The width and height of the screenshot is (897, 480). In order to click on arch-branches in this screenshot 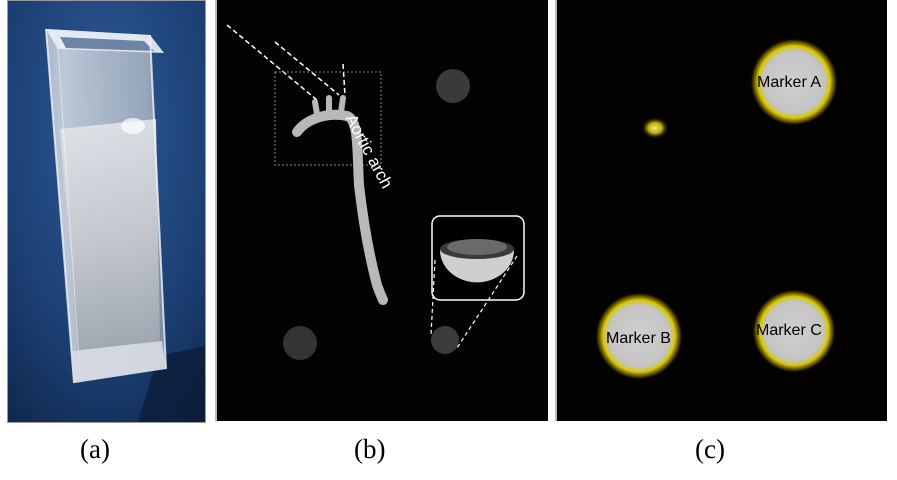, I will do `click(329, 106)`.